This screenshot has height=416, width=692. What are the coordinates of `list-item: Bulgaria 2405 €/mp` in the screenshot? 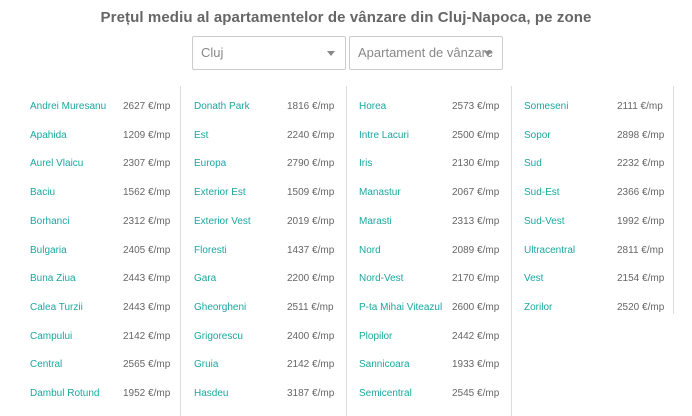 It's located at (105, 251).